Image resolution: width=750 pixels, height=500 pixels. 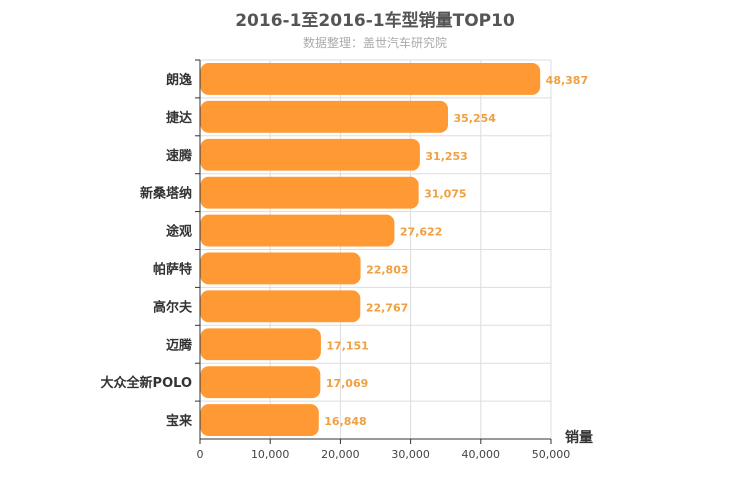 What do you see at coordinates (179, 156) in the screenshot?
I see `category-label: 速腾` at bounding box center [179, 156].